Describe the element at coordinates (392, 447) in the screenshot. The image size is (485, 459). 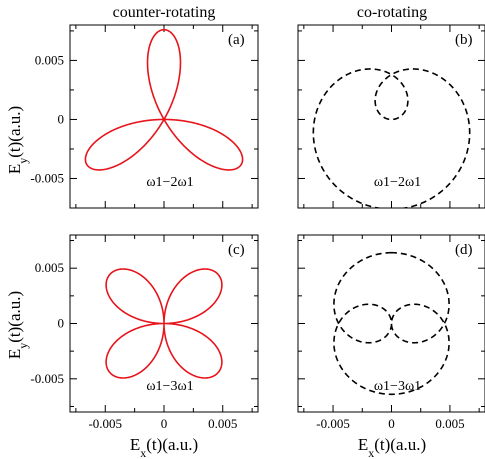
I see `x-axis-label-right: Ex(t)(a.u.)` at that location.